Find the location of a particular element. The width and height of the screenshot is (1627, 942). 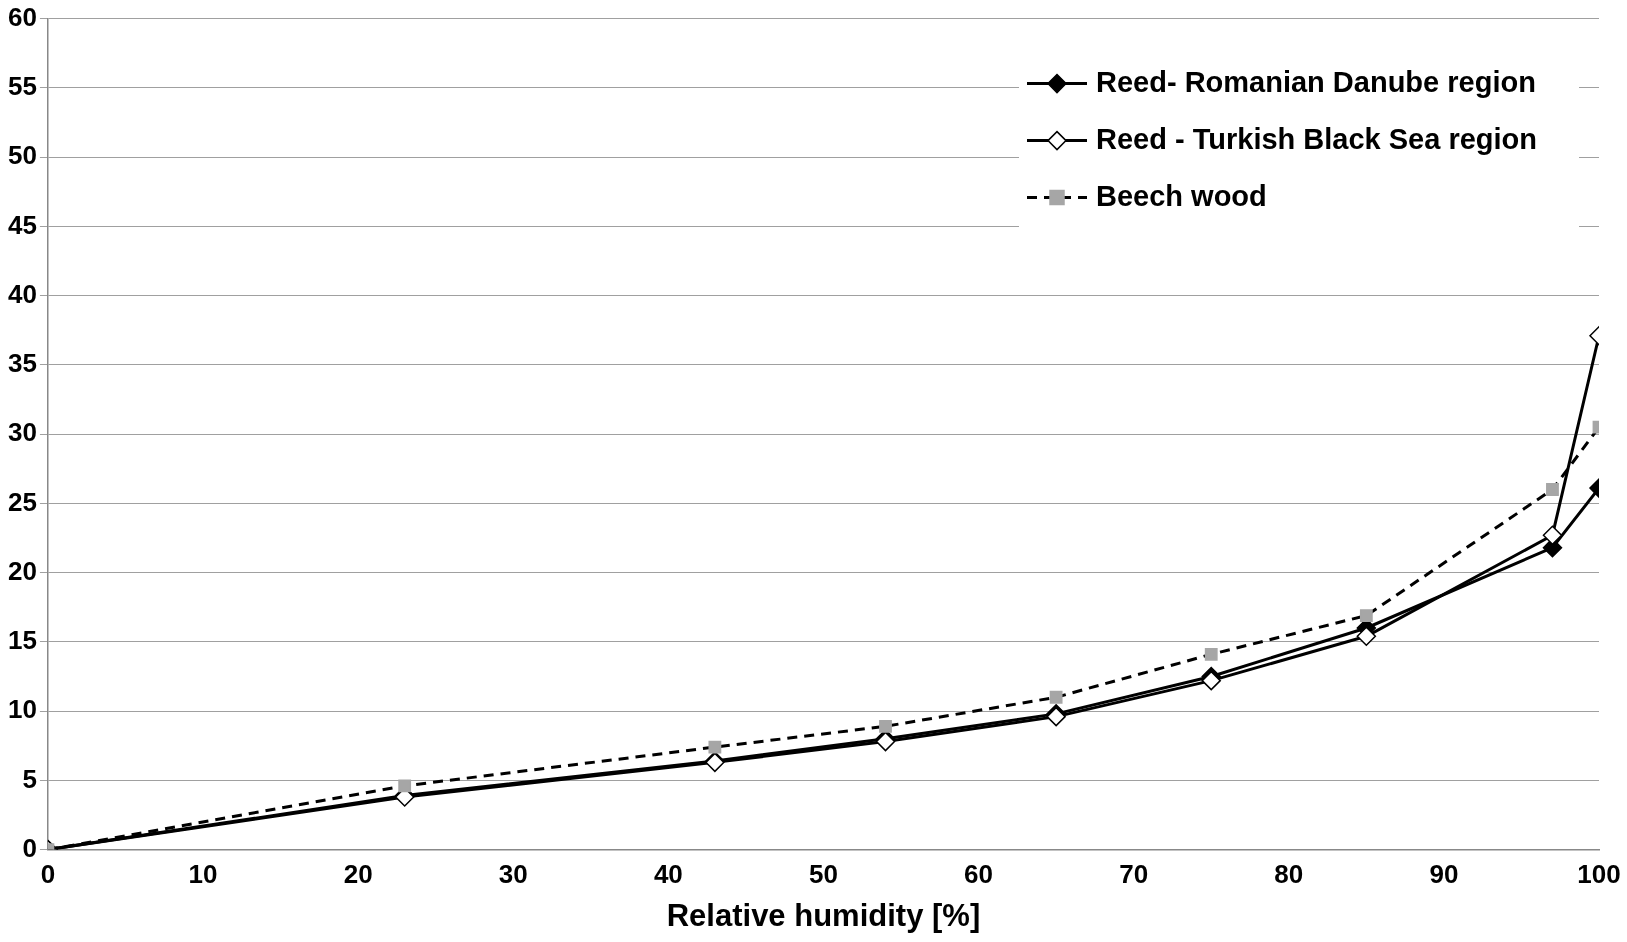

x-tick-label: 60 is located at coordinates (979, 874).